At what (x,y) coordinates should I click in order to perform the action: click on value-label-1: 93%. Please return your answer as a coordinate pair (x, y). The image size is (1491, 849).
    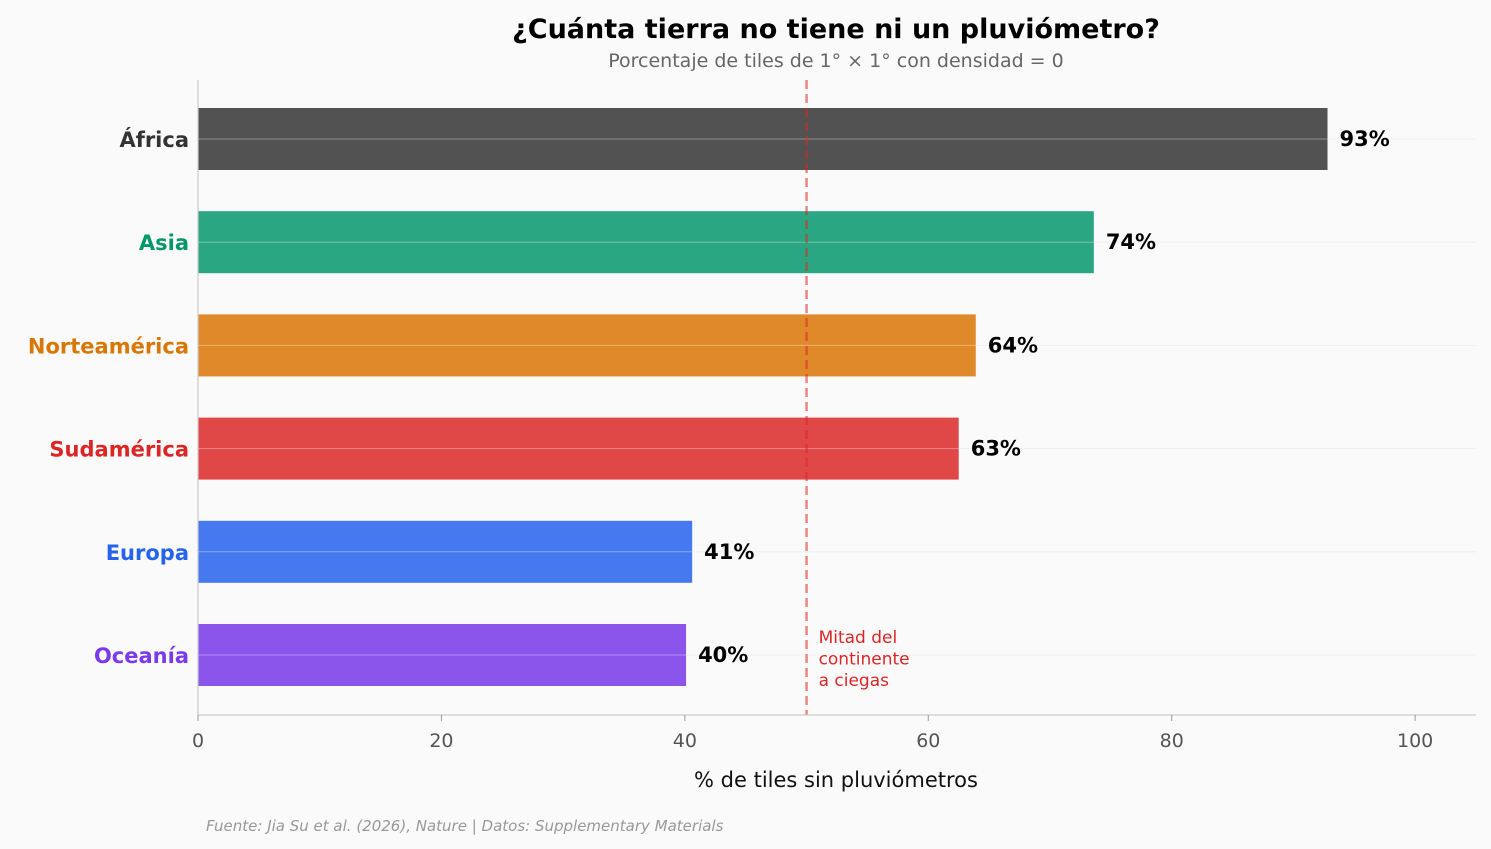
    Looking at the image, I should click on (1365, 139).